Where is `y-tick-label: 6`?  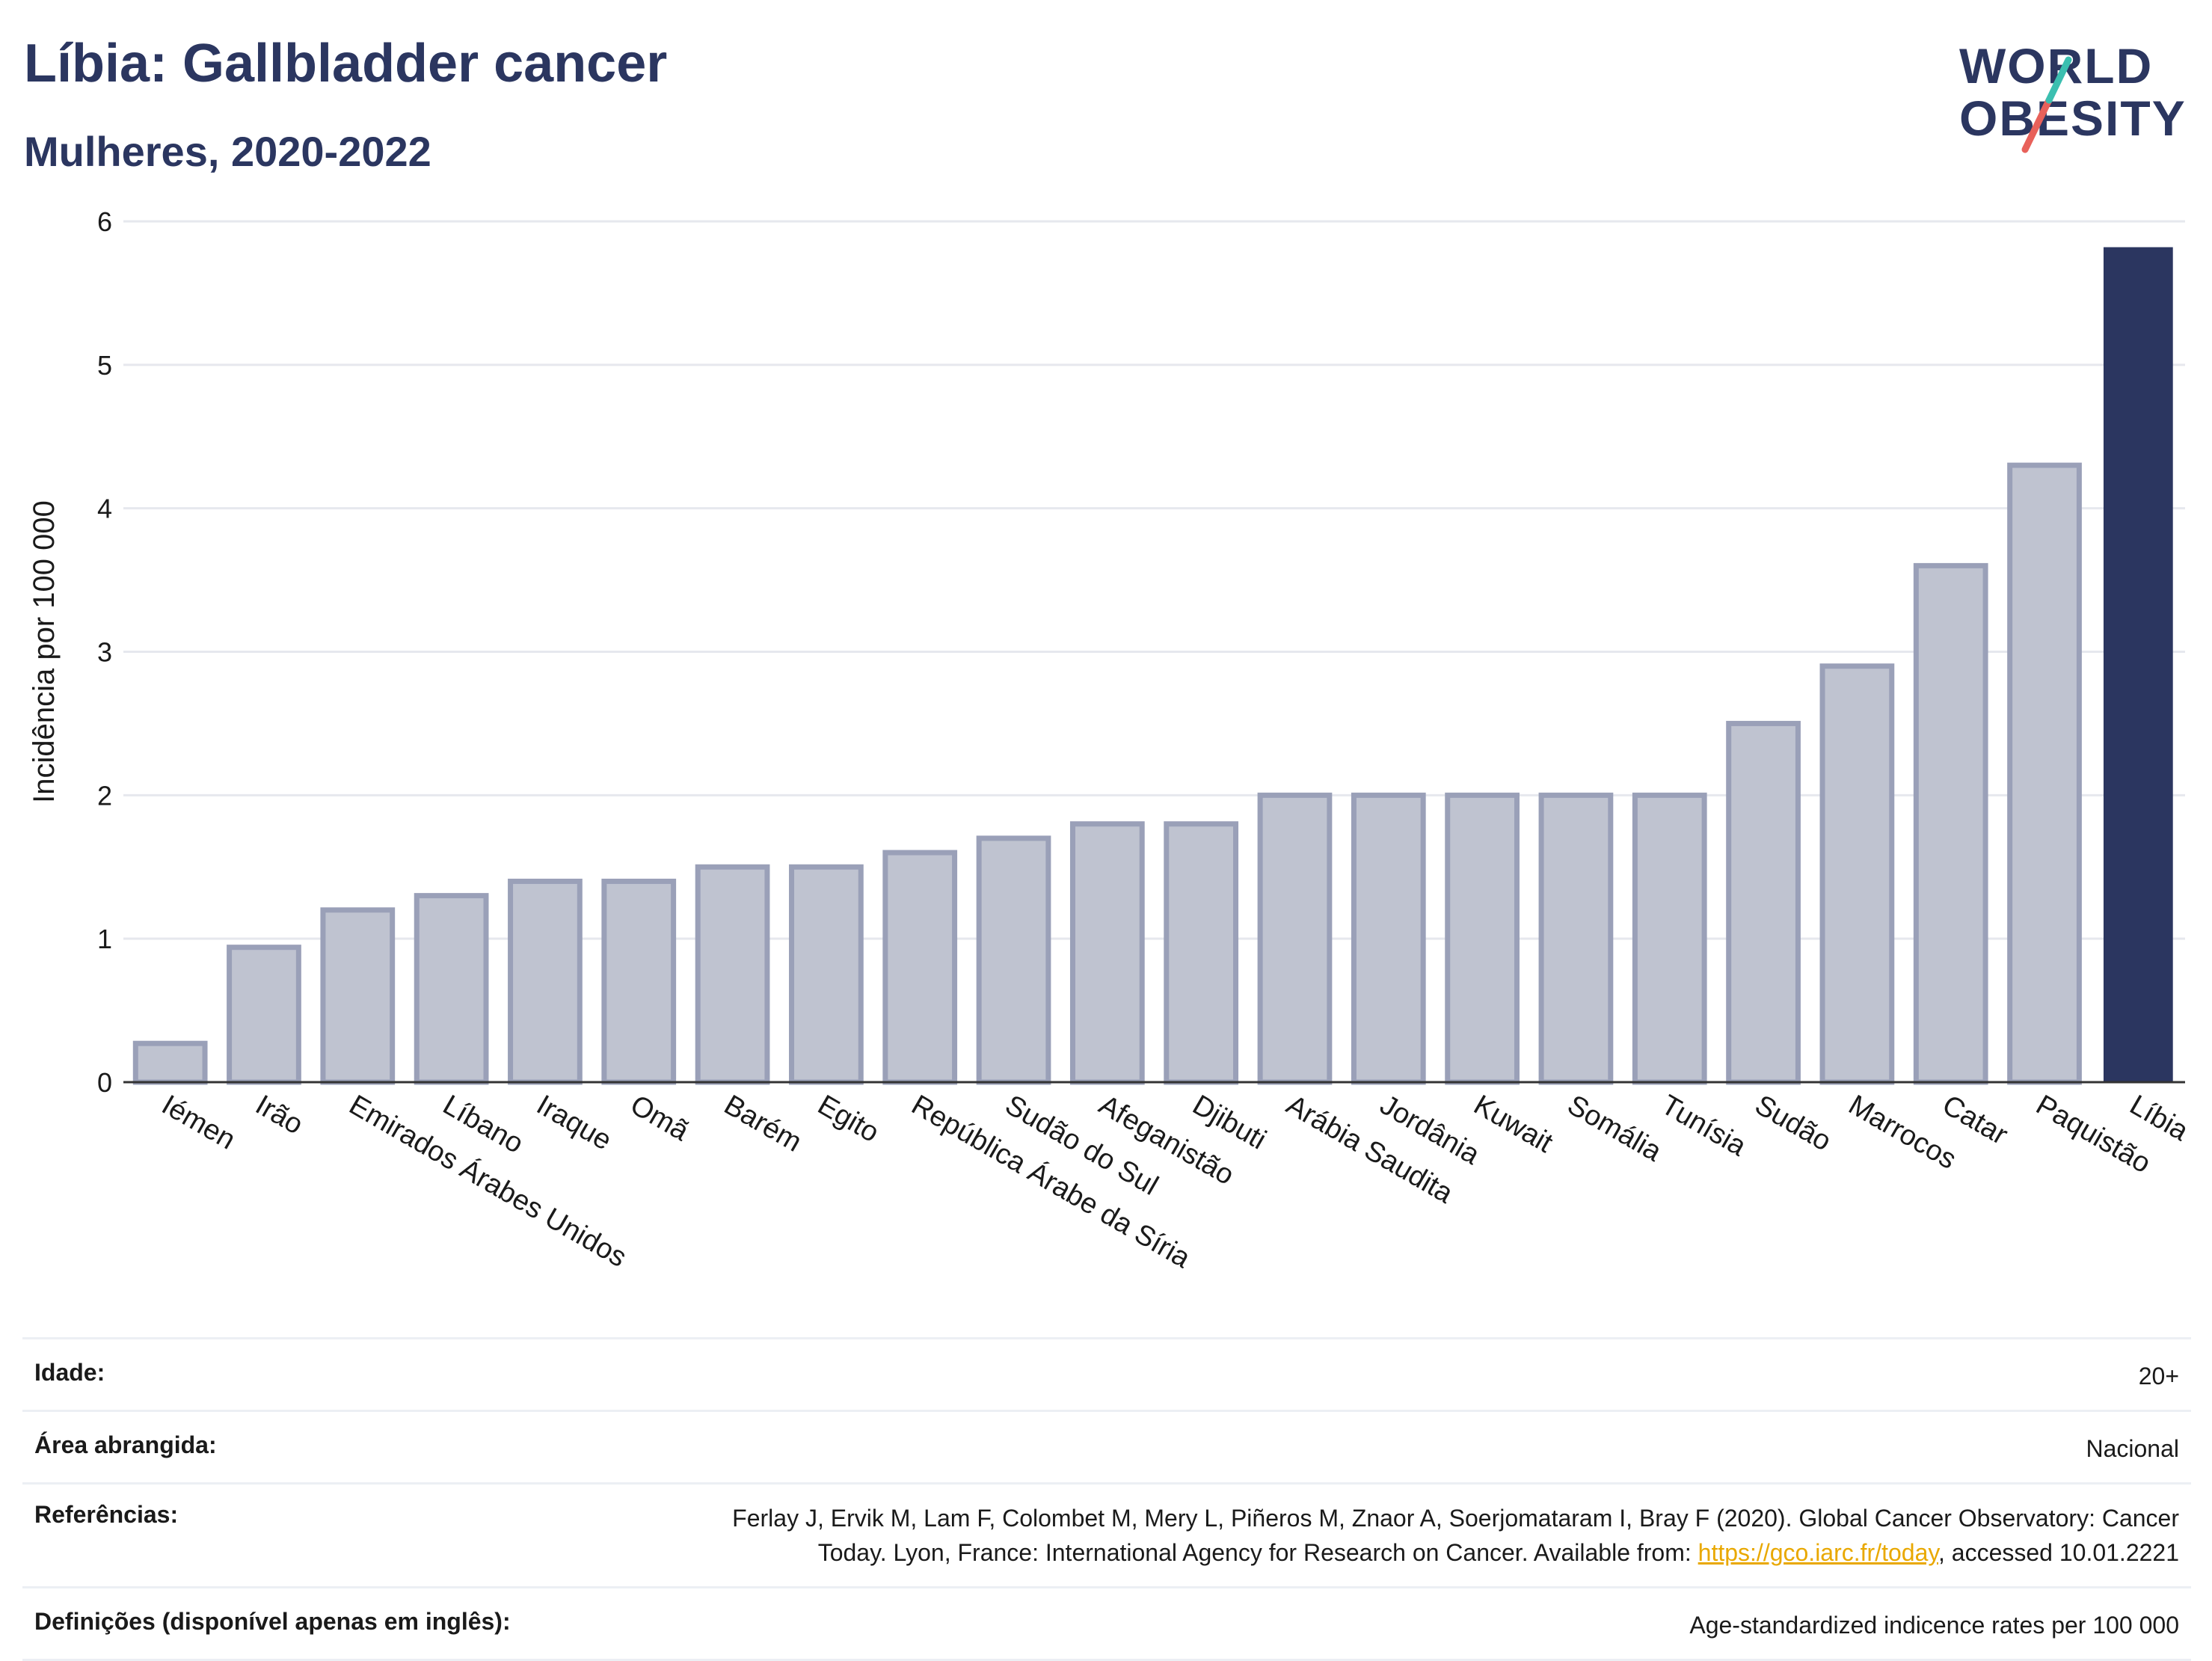
y-tick-label: 6 is located at coordinates (104, 222).